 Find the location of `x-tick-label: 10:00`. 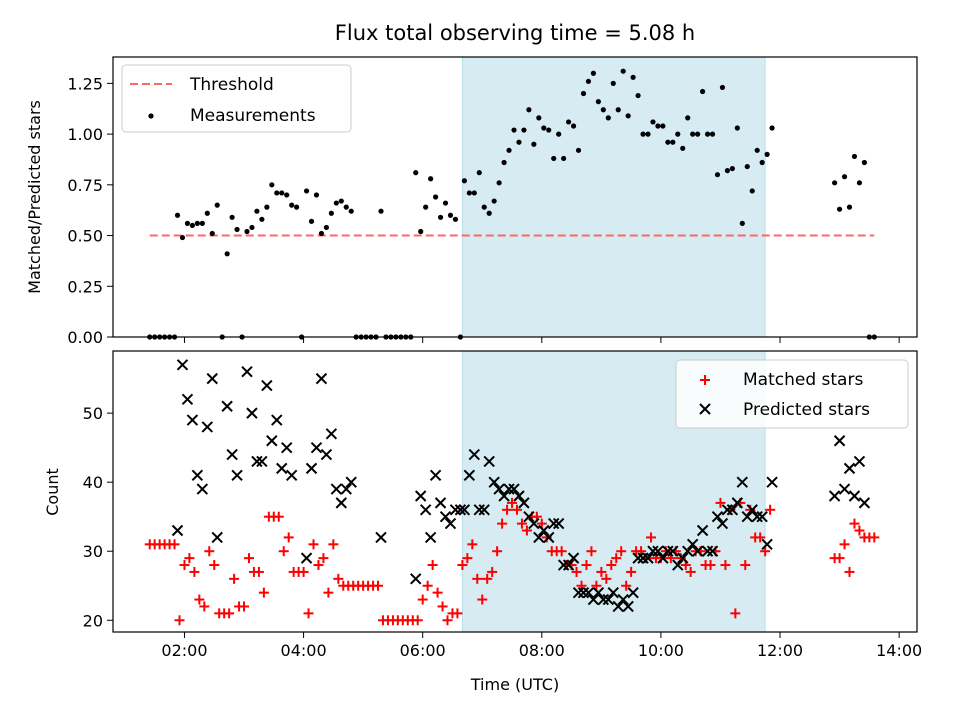

x-tick-label: 10:00 is located at coordinates (661, 650).